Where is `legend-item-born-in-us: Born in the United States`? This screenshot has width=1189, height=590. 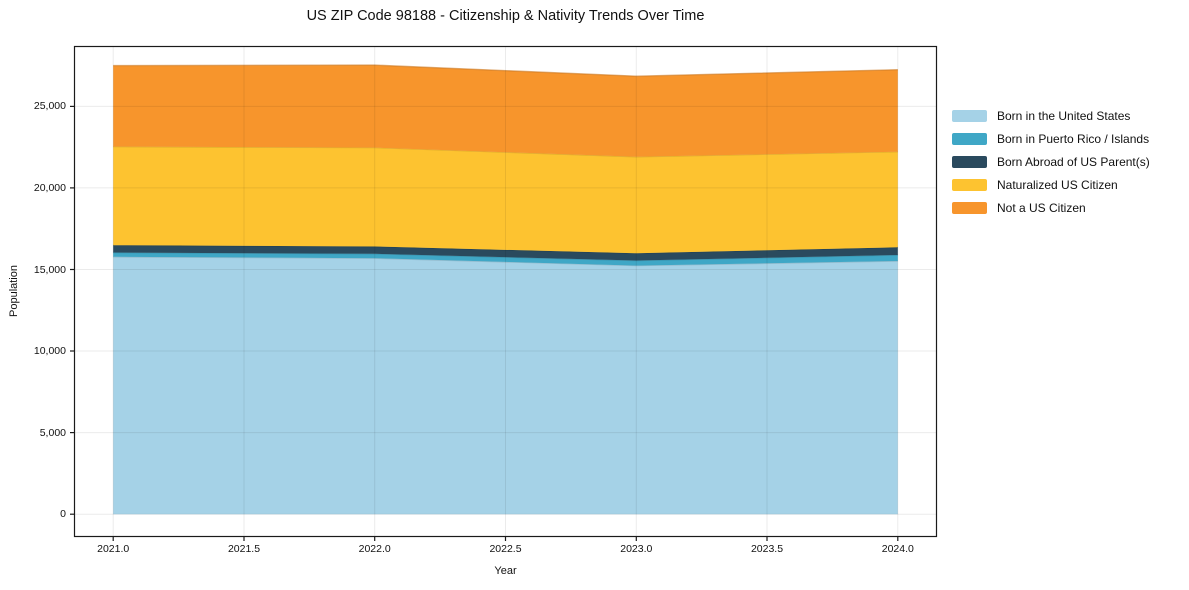
legend-item-born-in-us: Born in the United States is located at coordinates (1051, 115).